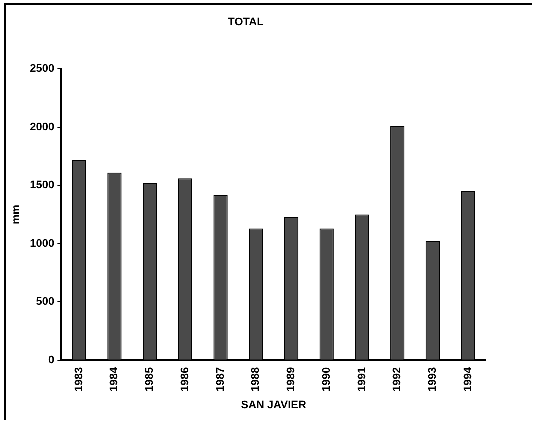 The image size is (534, 422). Describe the element at coordinates (185, 379) in the screenshot. I see `x-tick-label: 1986` at that location.